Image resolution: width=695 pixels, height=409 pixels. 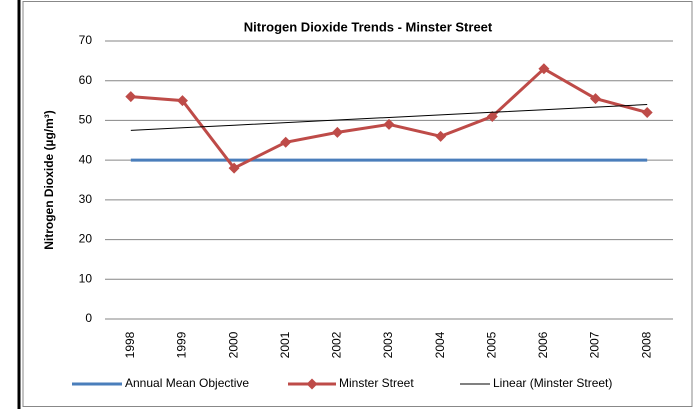 I want to click on x-tick-label: 2002, so click(x=337, y=344).